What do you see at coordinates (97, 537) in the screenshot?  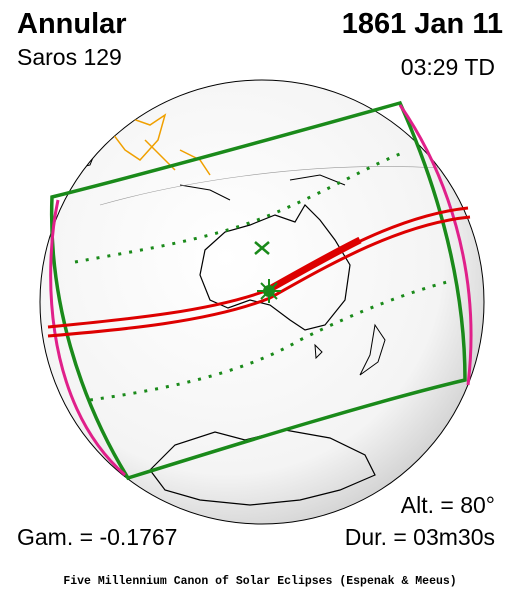 I see `gamma: Gam. = -0.1767` at bounding box center [97, 537].